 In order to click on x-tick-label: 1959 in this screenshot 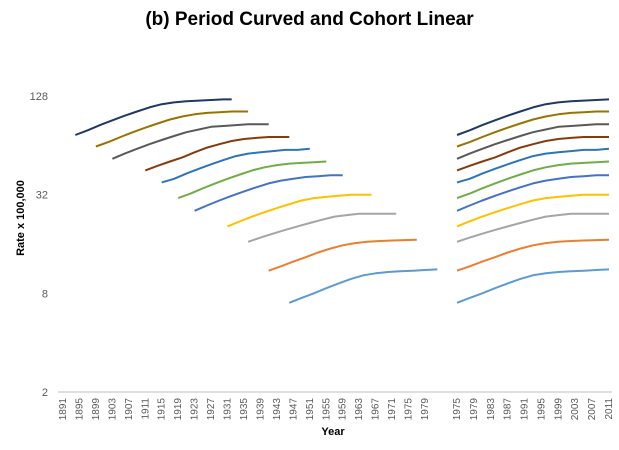, I will do `click(343, 409)`.